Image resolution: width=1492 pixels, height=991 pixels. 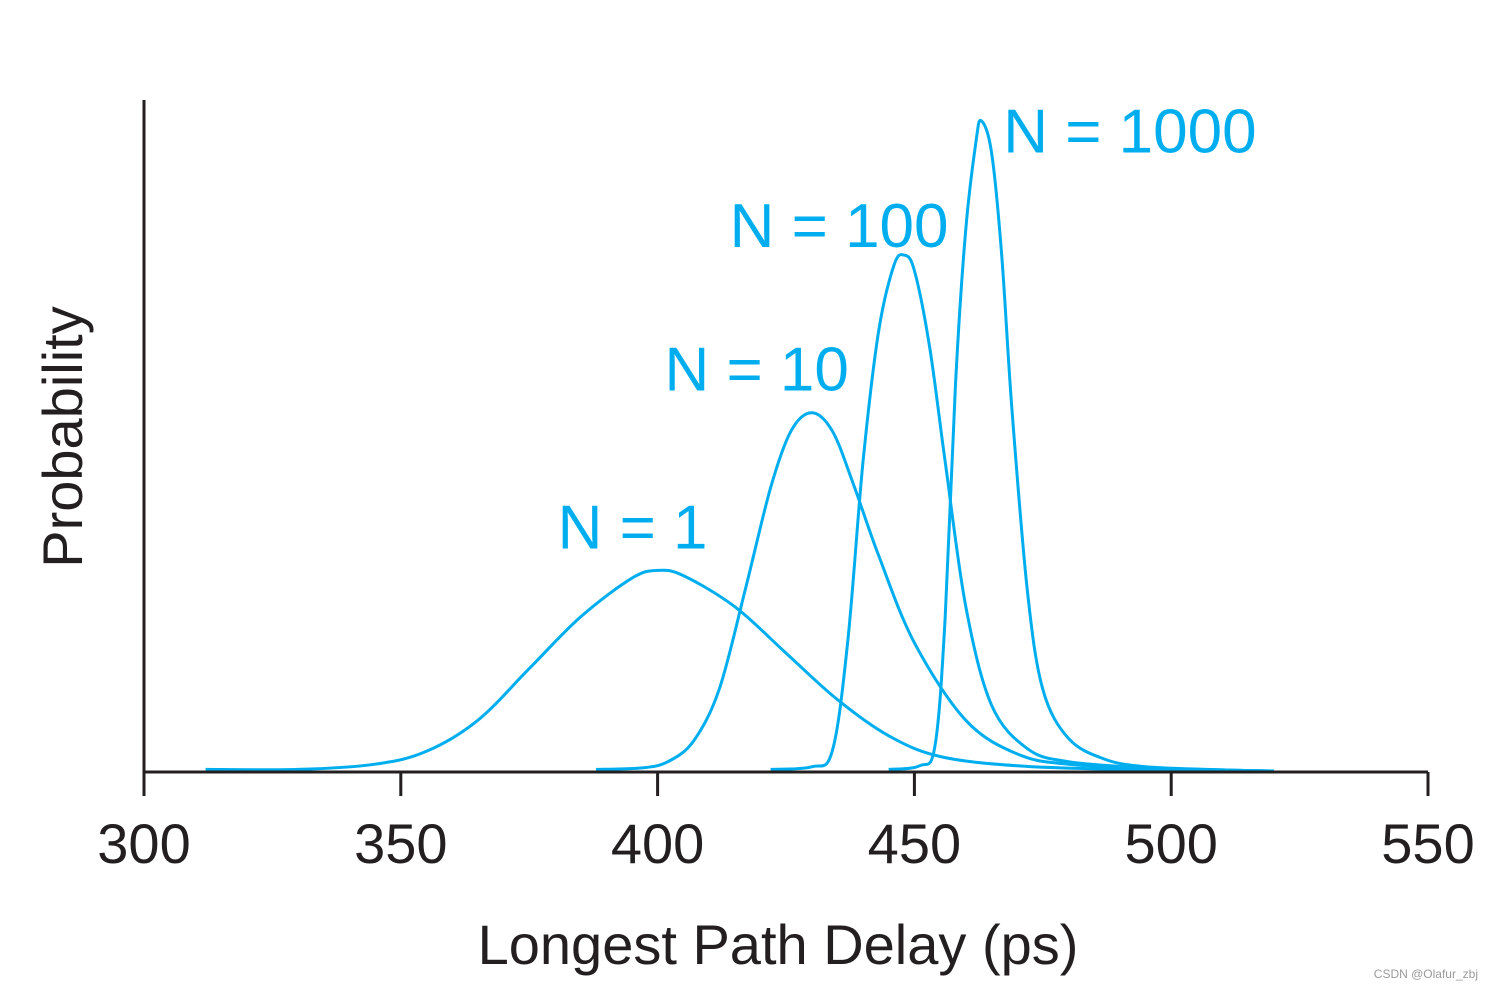 I want to click on series-label-3: N = 100, so click(x=839, y=226).